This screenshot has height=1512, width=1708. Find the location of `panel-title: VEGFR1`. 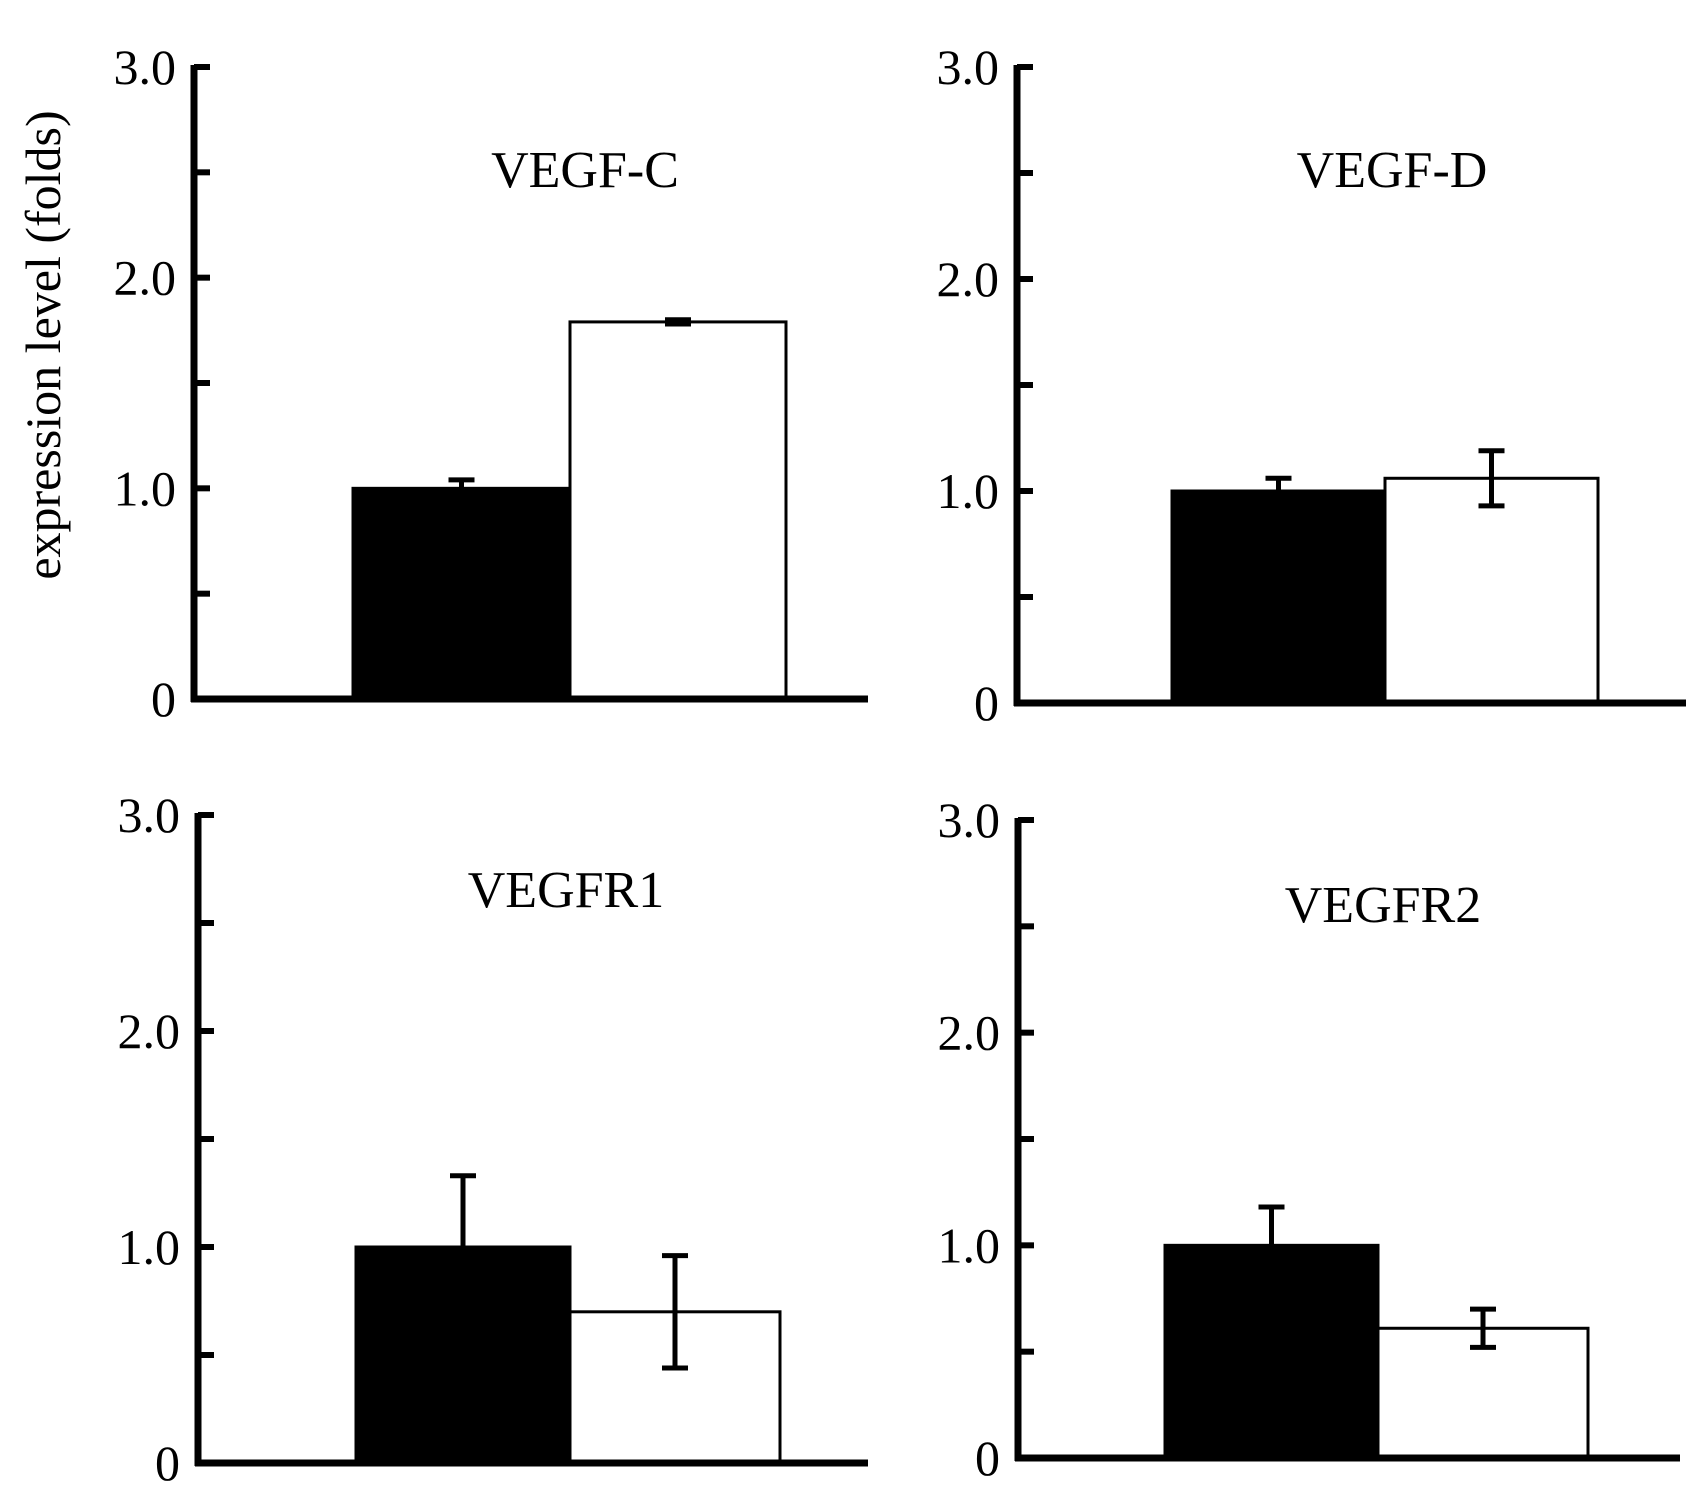

panel-title: VEGFR1 is located at coordinates (566, 890).